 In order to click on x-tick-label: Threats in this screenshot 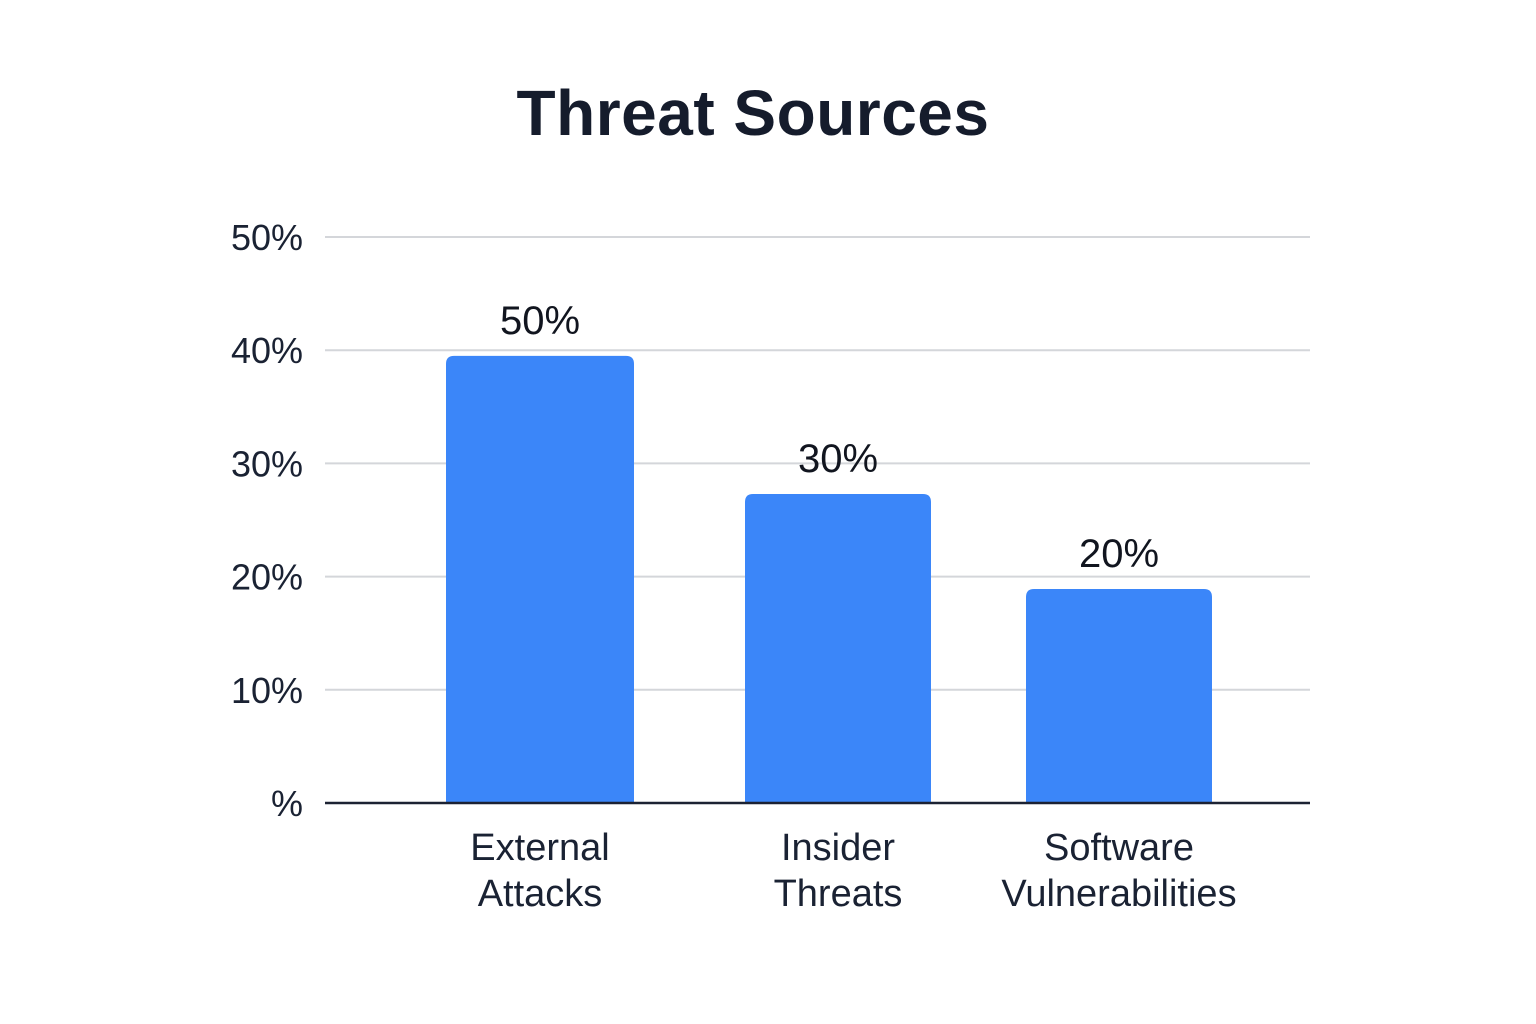, I will do `click(838, 894)`.